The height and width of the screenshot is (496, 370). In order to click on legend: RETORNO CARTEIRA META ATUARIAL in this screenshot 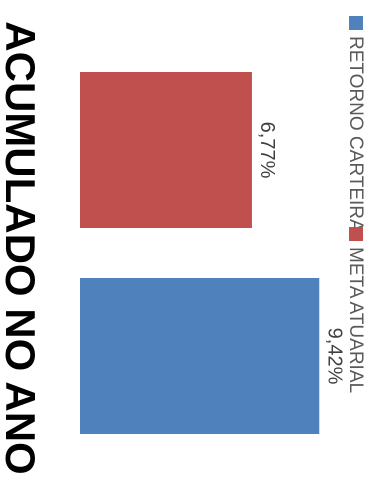, I will do `click(355, 204)`.